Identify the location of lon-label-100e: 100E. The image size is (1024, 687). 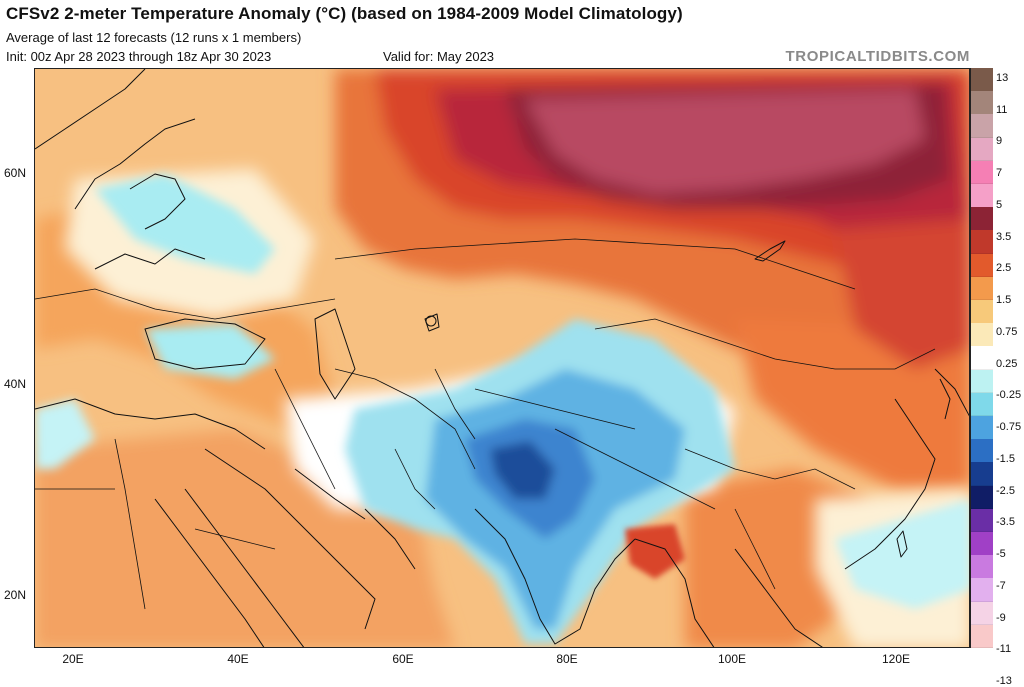
(732, 659).